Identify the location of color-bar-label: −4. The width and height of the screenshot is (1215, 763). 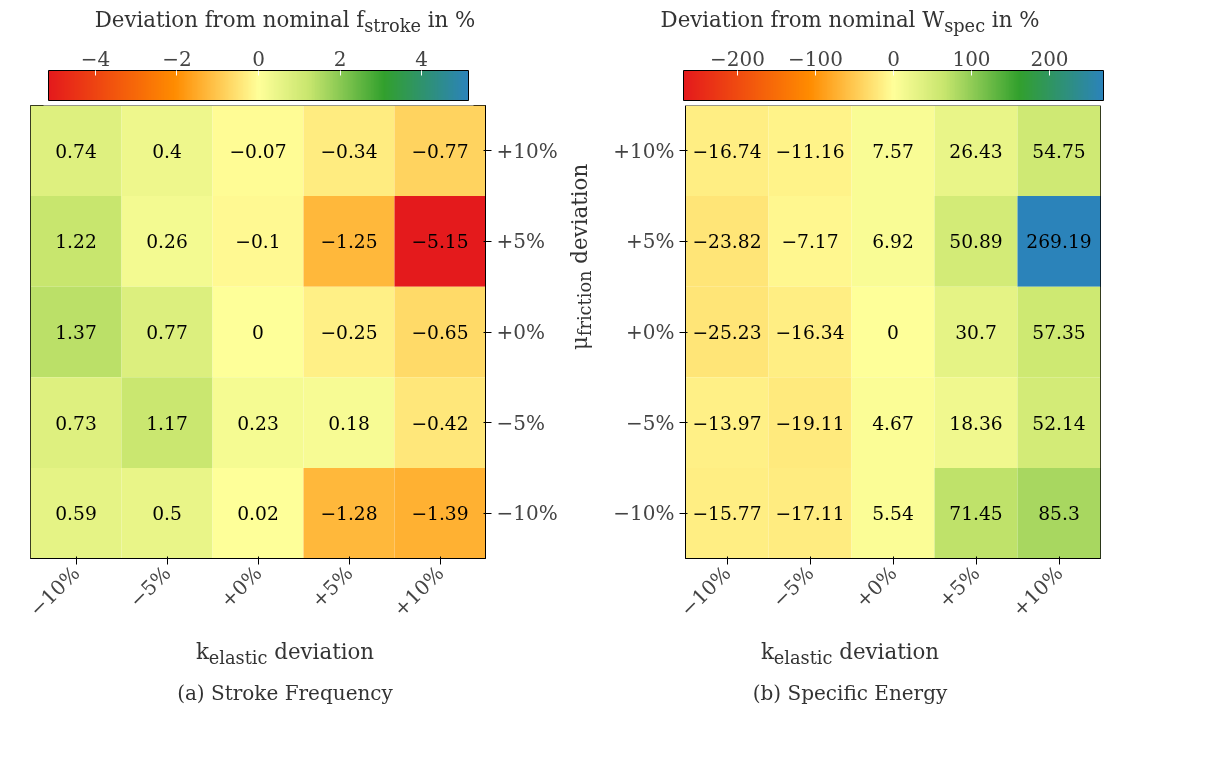
(95, 58).